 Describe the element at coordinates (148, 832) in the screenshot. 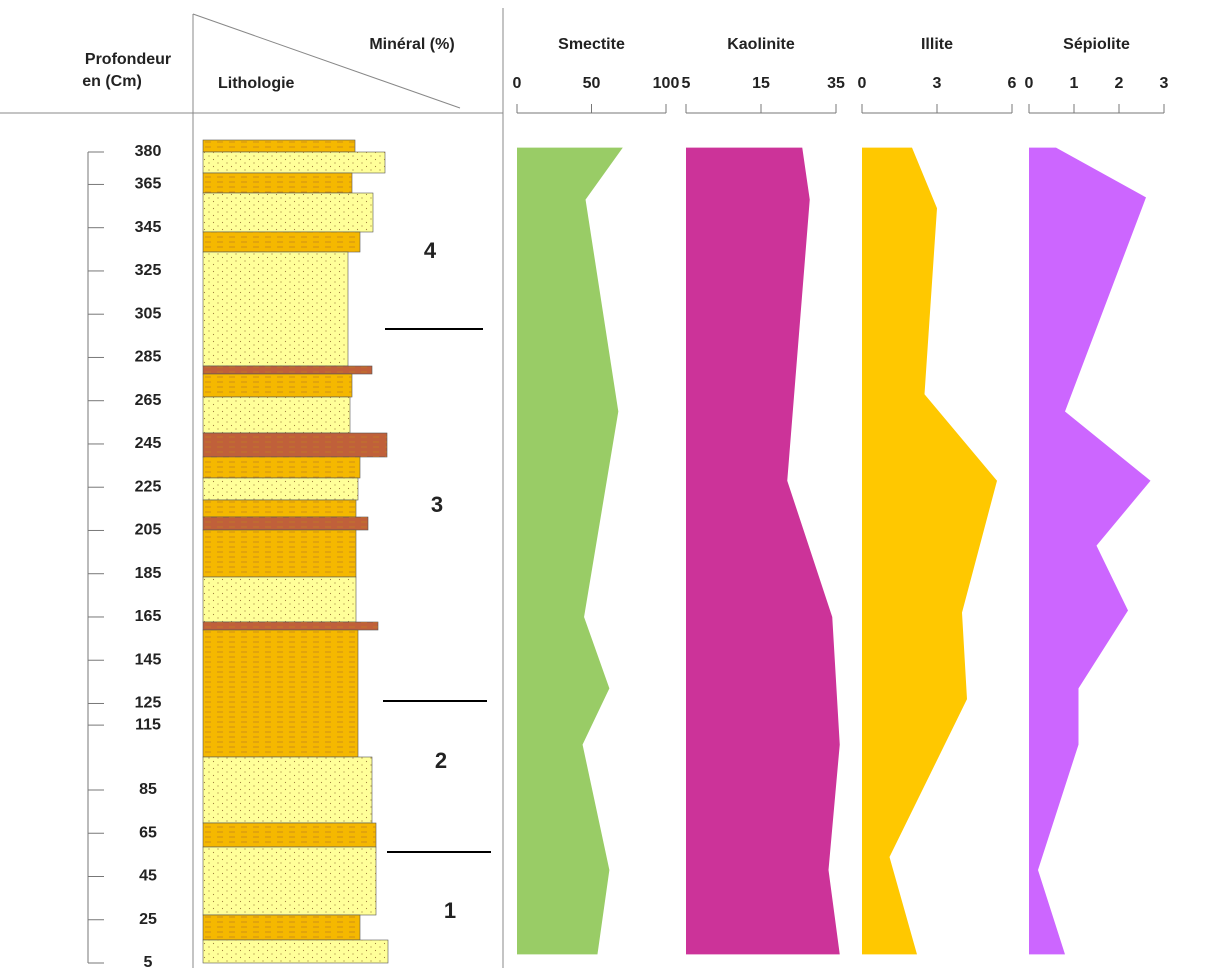

I see `depth-tick-label: 65` at that location.